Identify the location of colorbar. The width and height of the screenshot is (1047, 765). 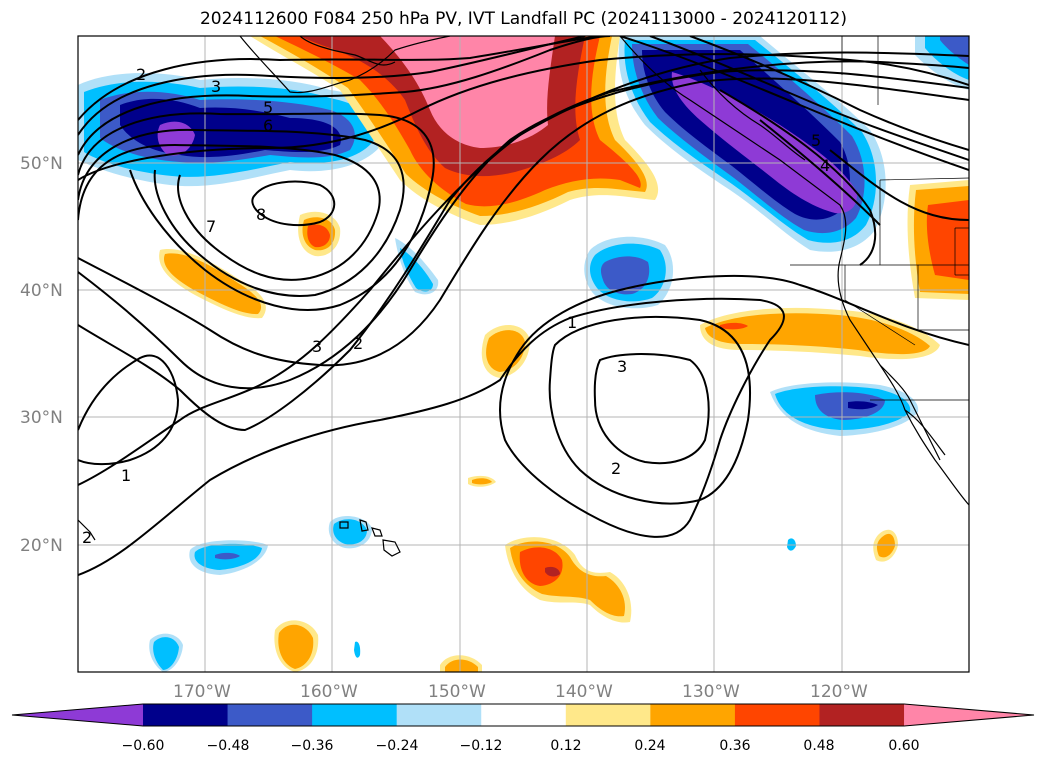
(523, 715).